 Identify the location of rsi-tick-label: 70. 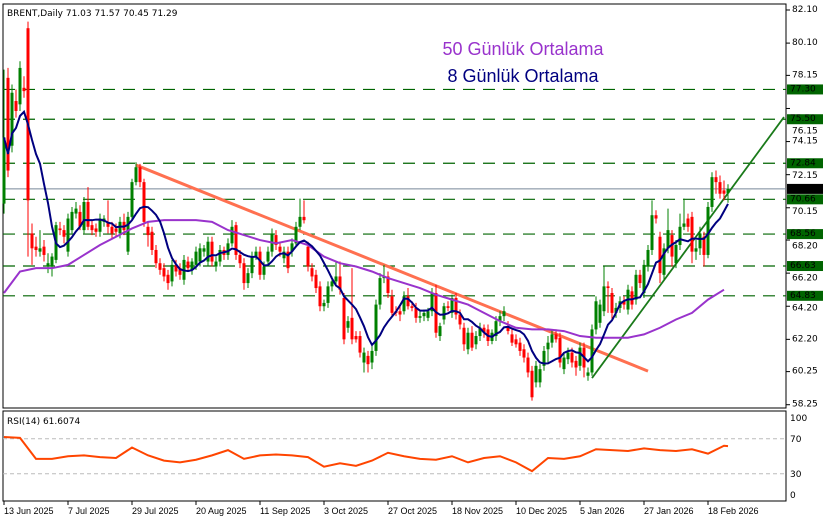
(796, 440).